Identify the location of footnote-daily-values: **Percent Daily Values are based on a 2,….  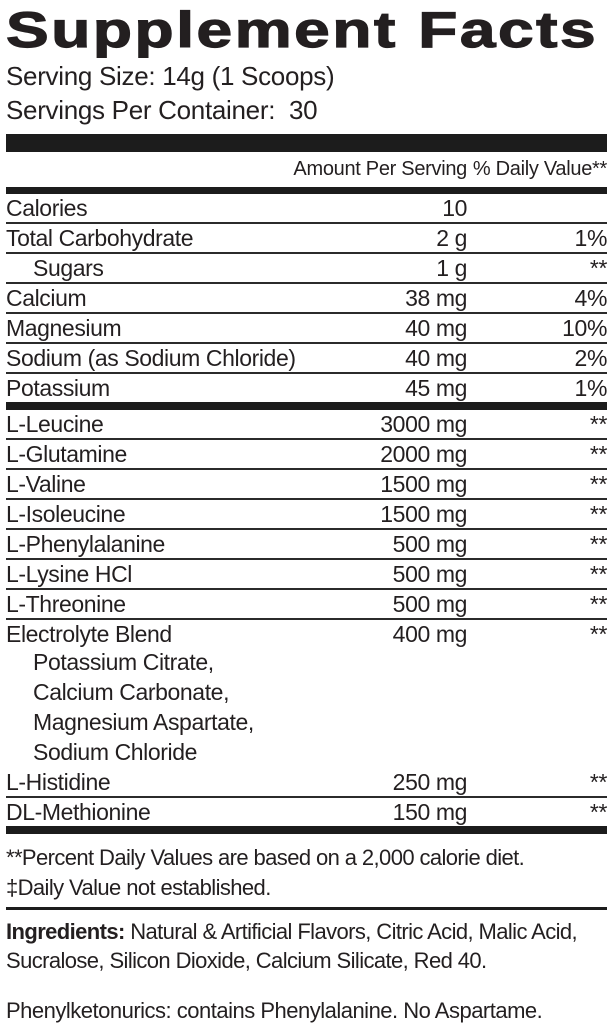
(265, 857).